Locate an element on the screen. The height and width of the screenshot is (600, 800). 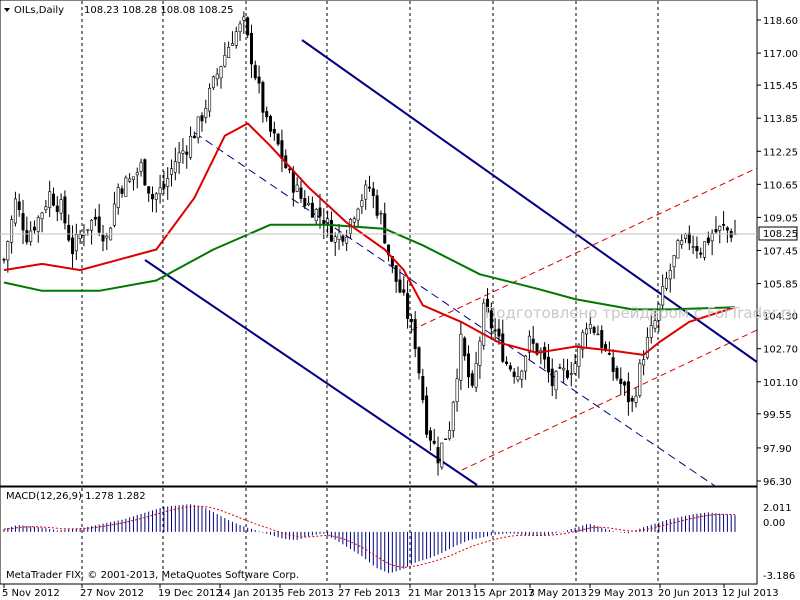
symbol-timeframe: OILs,Daily is located at coordinates (39, 10).